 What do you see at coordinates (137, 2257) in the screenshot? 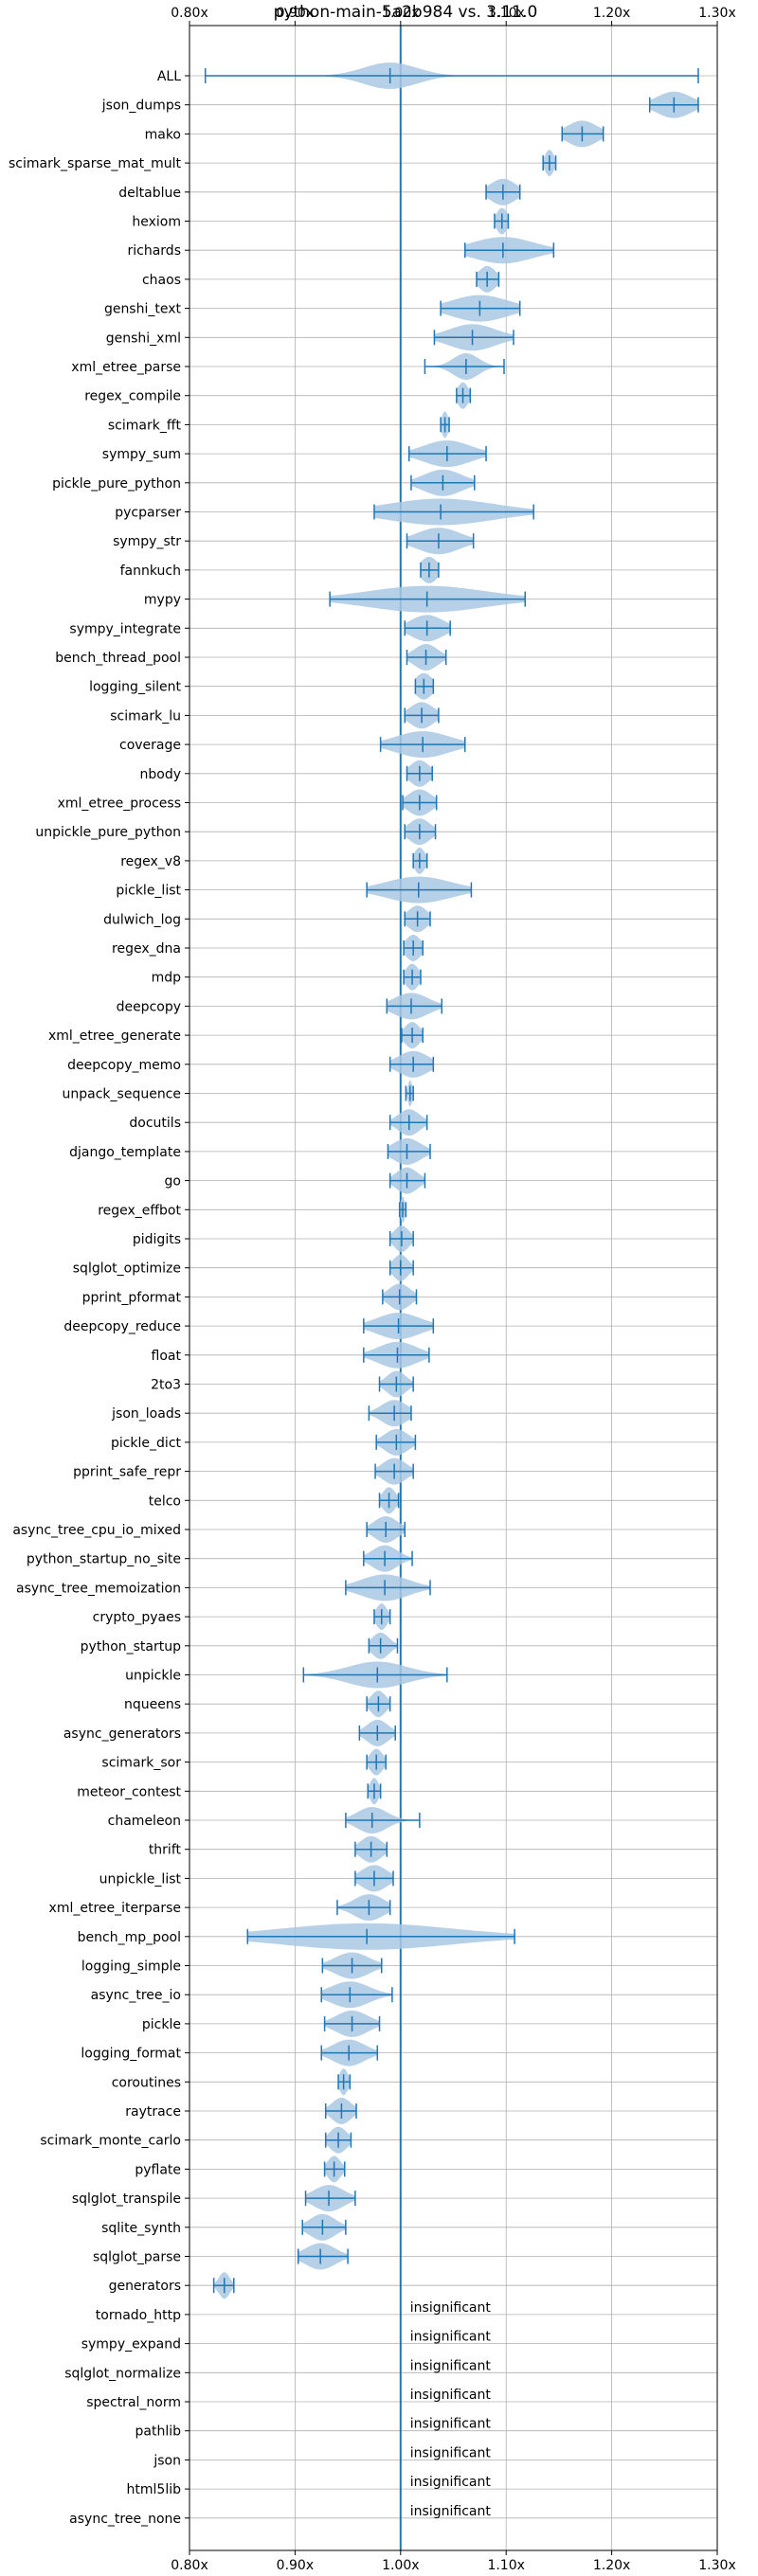
I see `benchmark-label: sqlglot_parse` at bounding box center [137, 2257].